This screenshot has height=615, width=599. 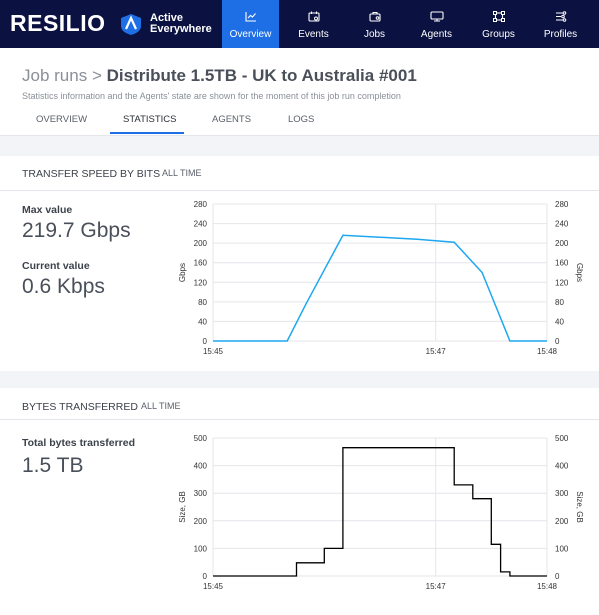 I want to click on brand-logo: RESILIO, so click(x=58, y=23).